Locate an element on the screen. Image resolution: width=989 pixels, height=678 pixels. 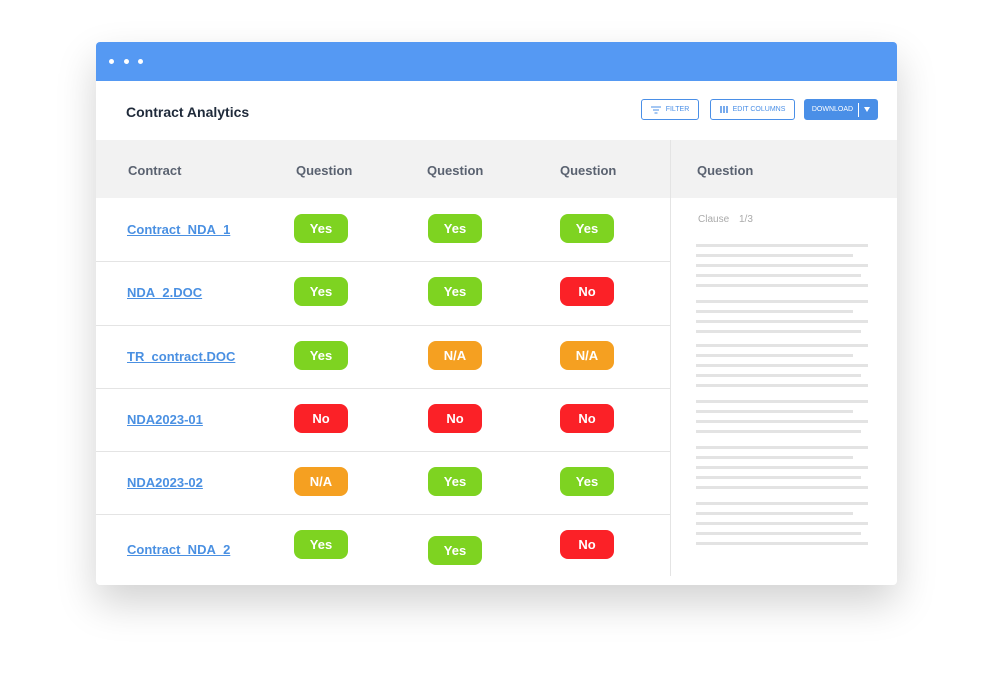
clause-label: Clause is located at coordinates (714, 219).